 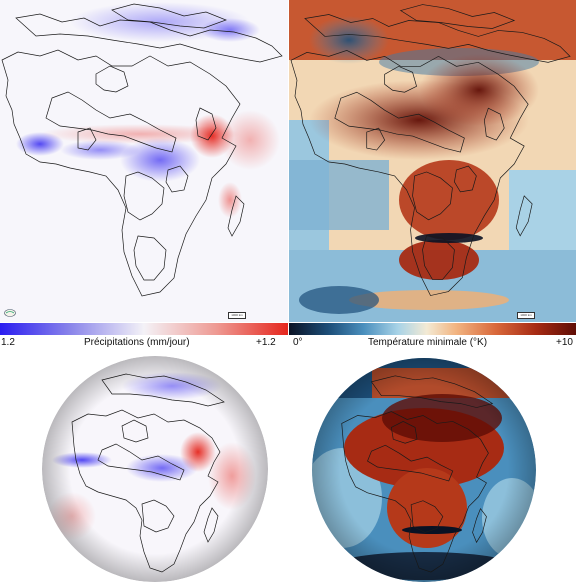 I want to click on precipitation-colorbar-min: 1.2, so click(x=8, y=342).